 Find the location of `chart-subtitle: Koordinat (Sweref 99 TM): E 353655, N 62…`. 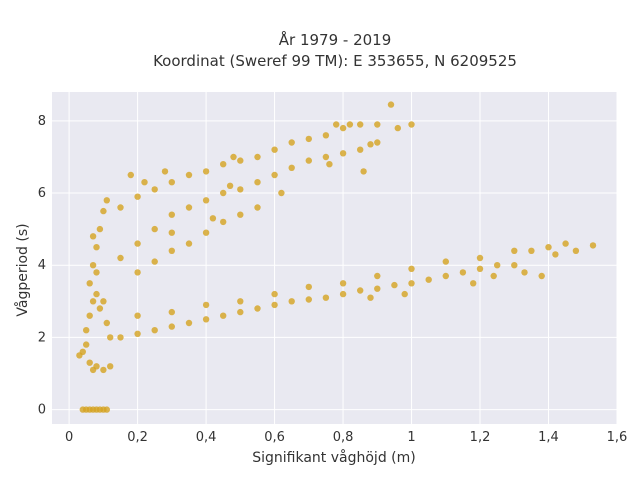

chart-subtitle: Koordinat (Sweref 99 TM): E 353655, N 62… is located at coordinates (335, 61).